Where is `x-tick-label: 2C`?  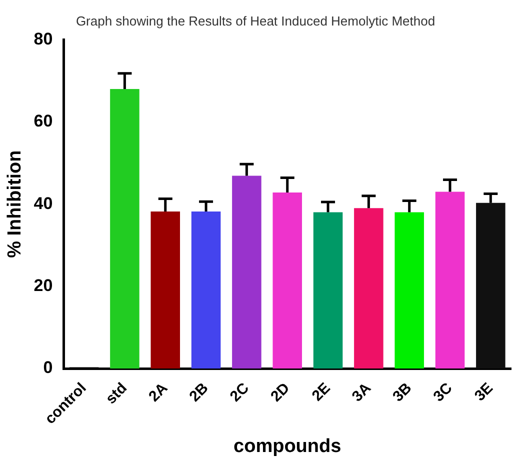
x-tick-label: 2C is located at coordinates (239, 393).